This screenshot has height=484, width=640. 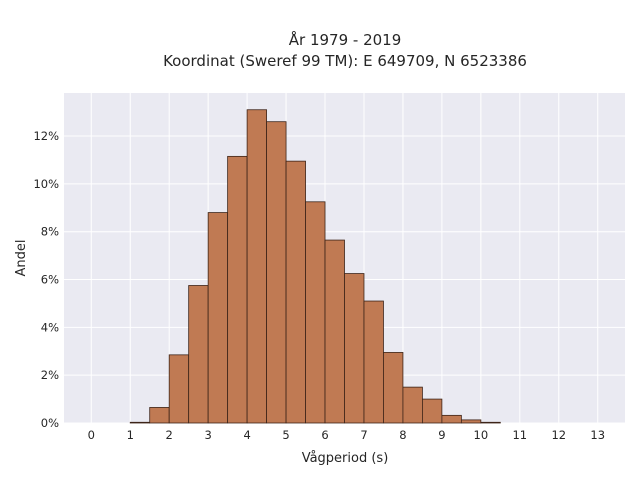 What do you see at coordinates (346, 435) in the screenshot?
I see `x-tick-labels: 0 1 2 3 4 5 6 7 8 9 10 11 12 13` at bounding box center [346, 435].